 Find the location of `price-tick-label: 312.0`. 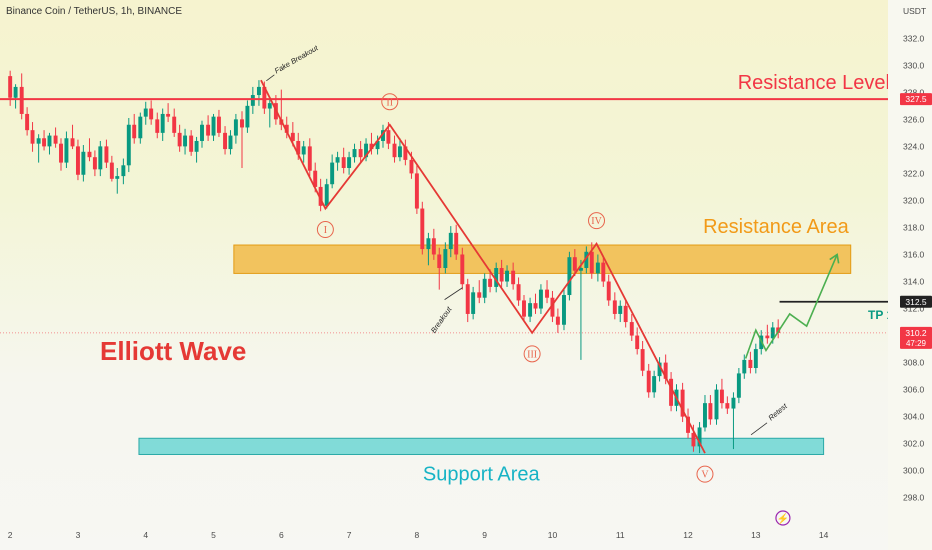

price-tick-label: 312.0 is located at coordinates (914, 309).